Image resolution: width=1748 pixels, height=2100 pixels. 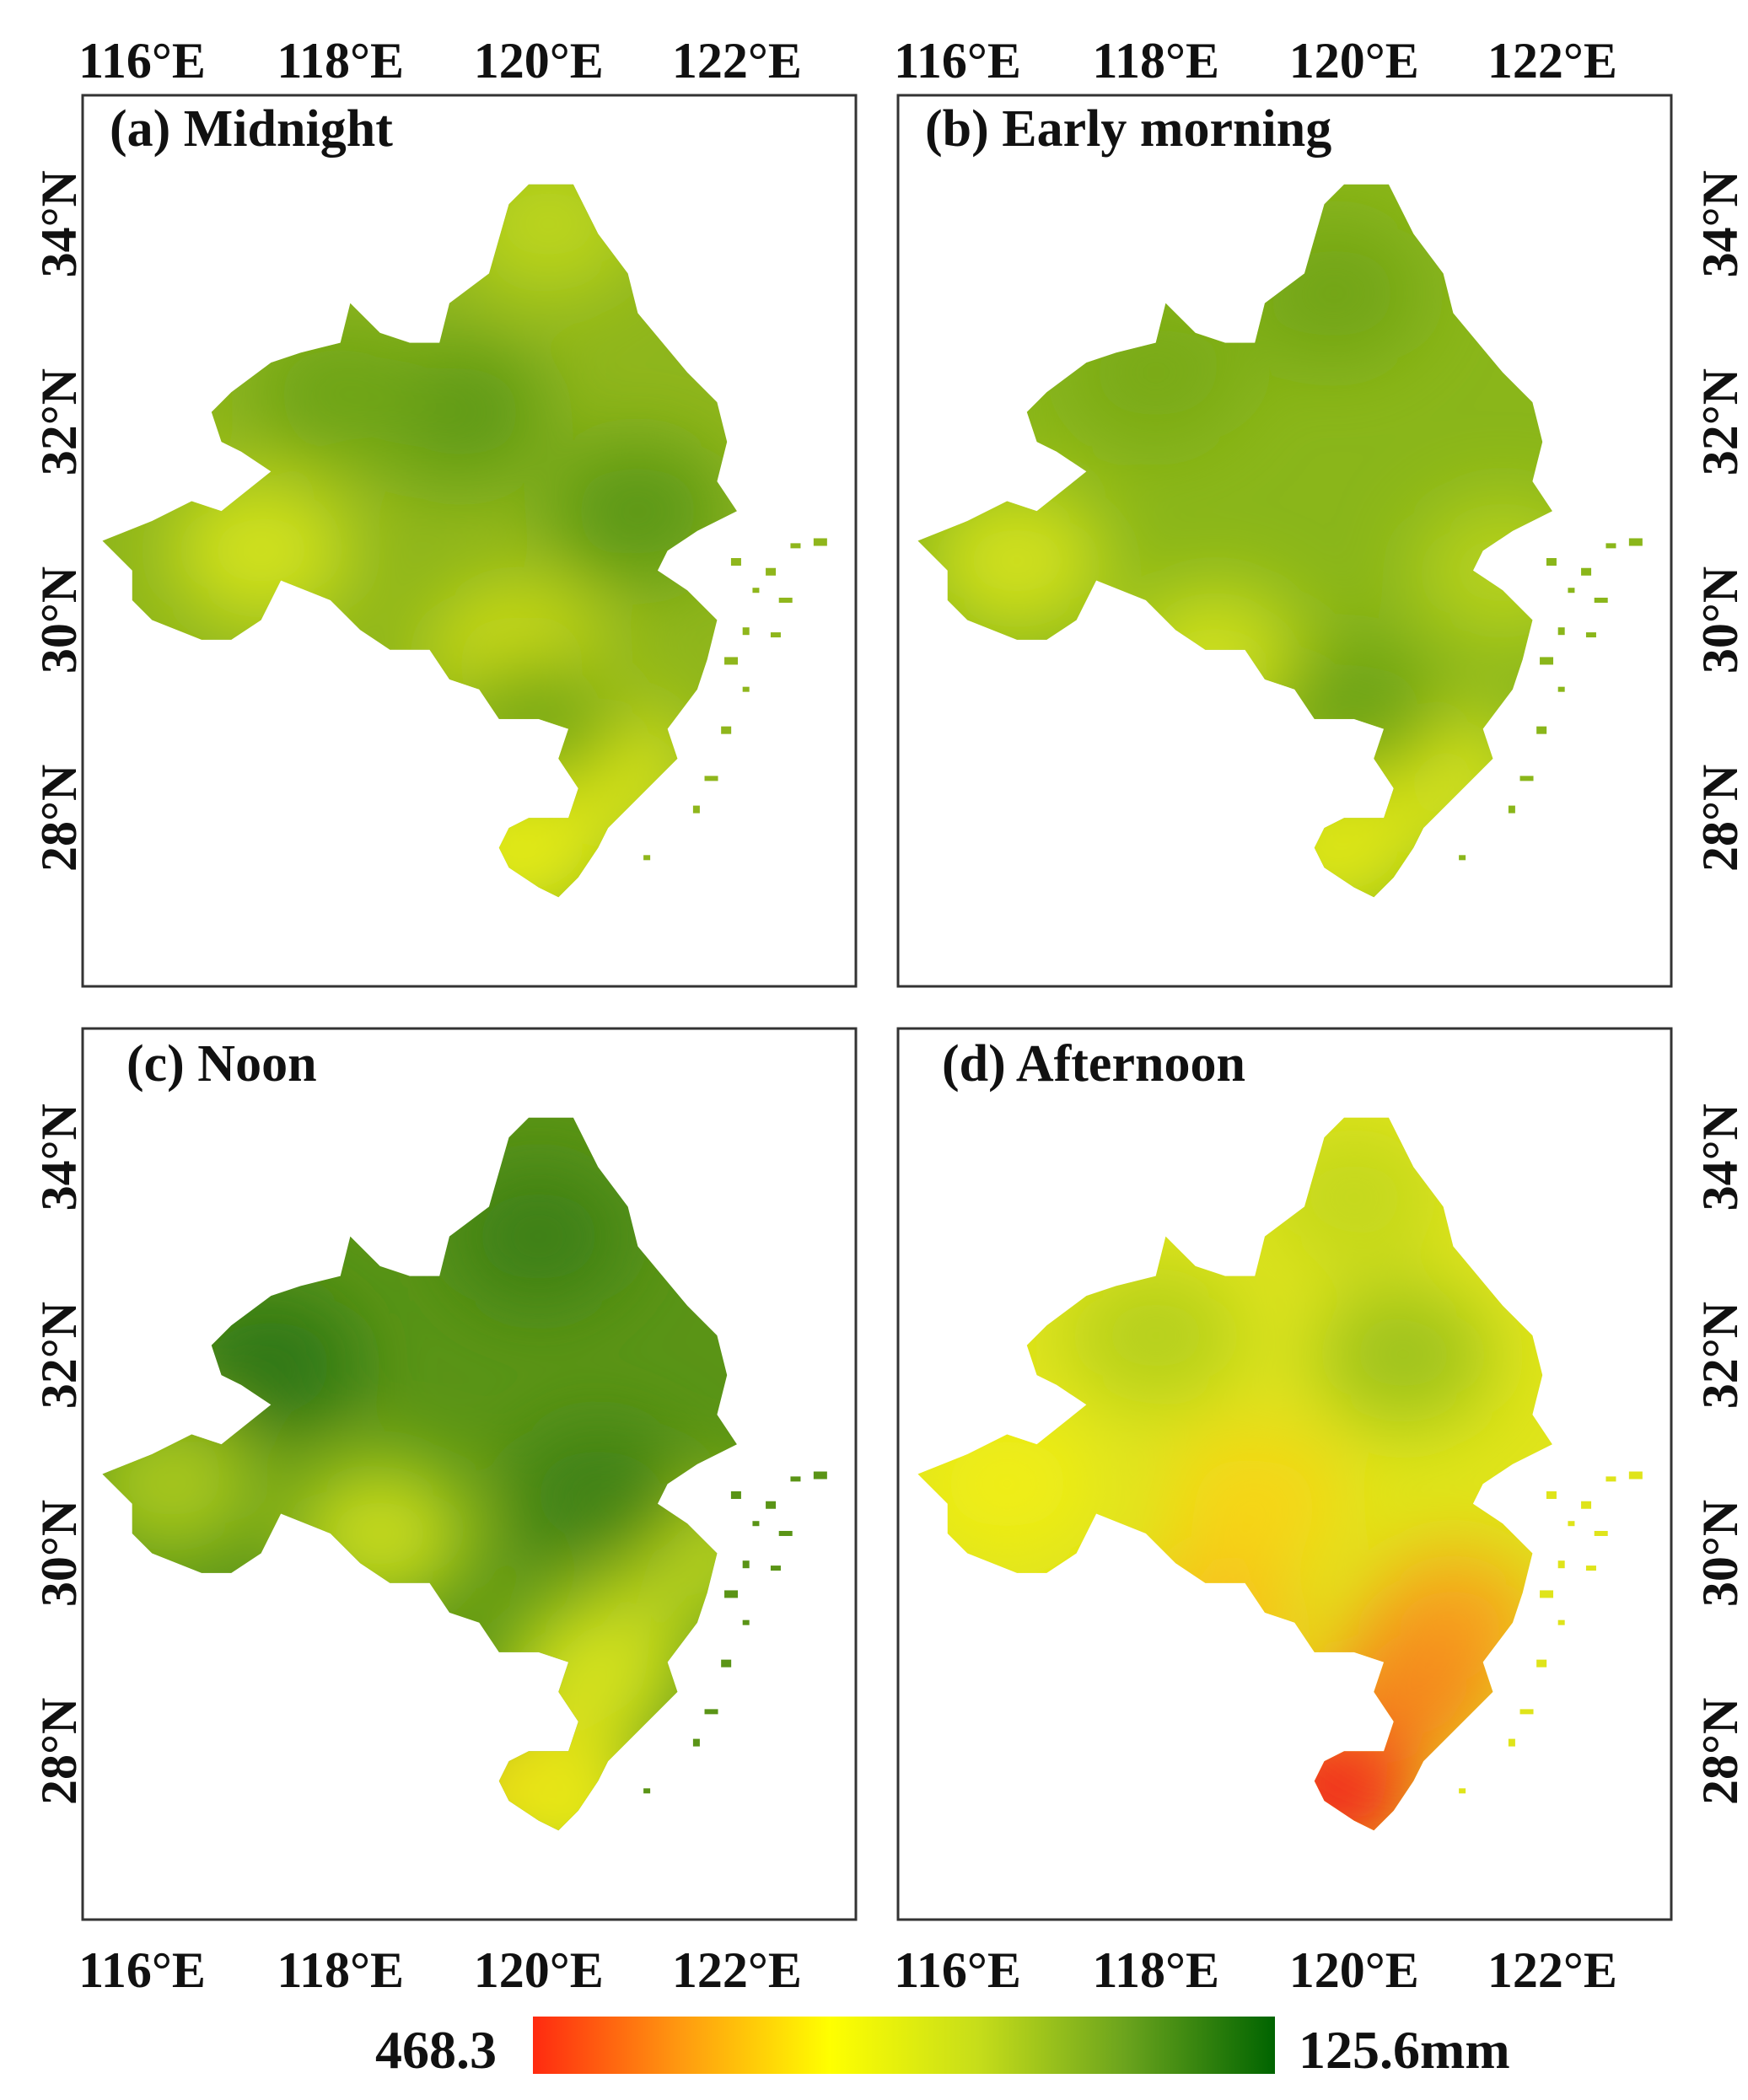 What do you see at coordinates (1404, 2050) in the screenshot?
I see `legend-min-label: 125.6mm` at bounding box center [1404, 2050].